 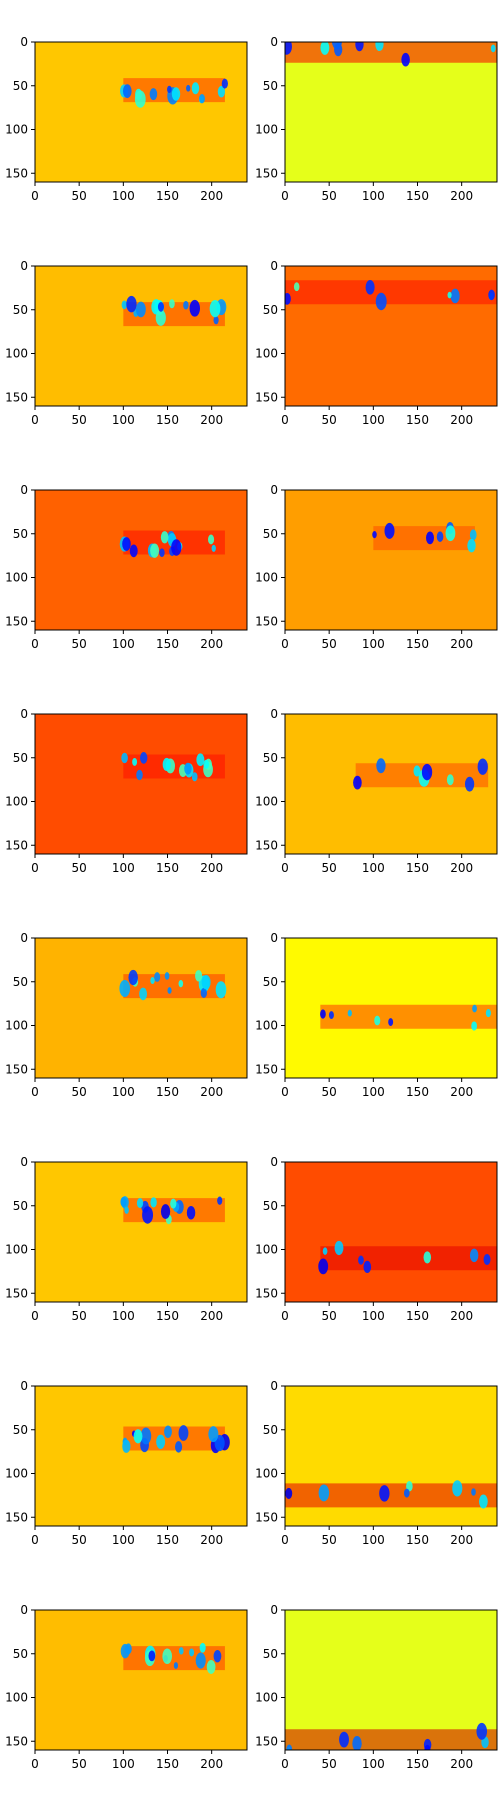 I want to click on panel-r3-c1: 0 50 100 150 200 0 50 100 150, so click(x=126, y=567).